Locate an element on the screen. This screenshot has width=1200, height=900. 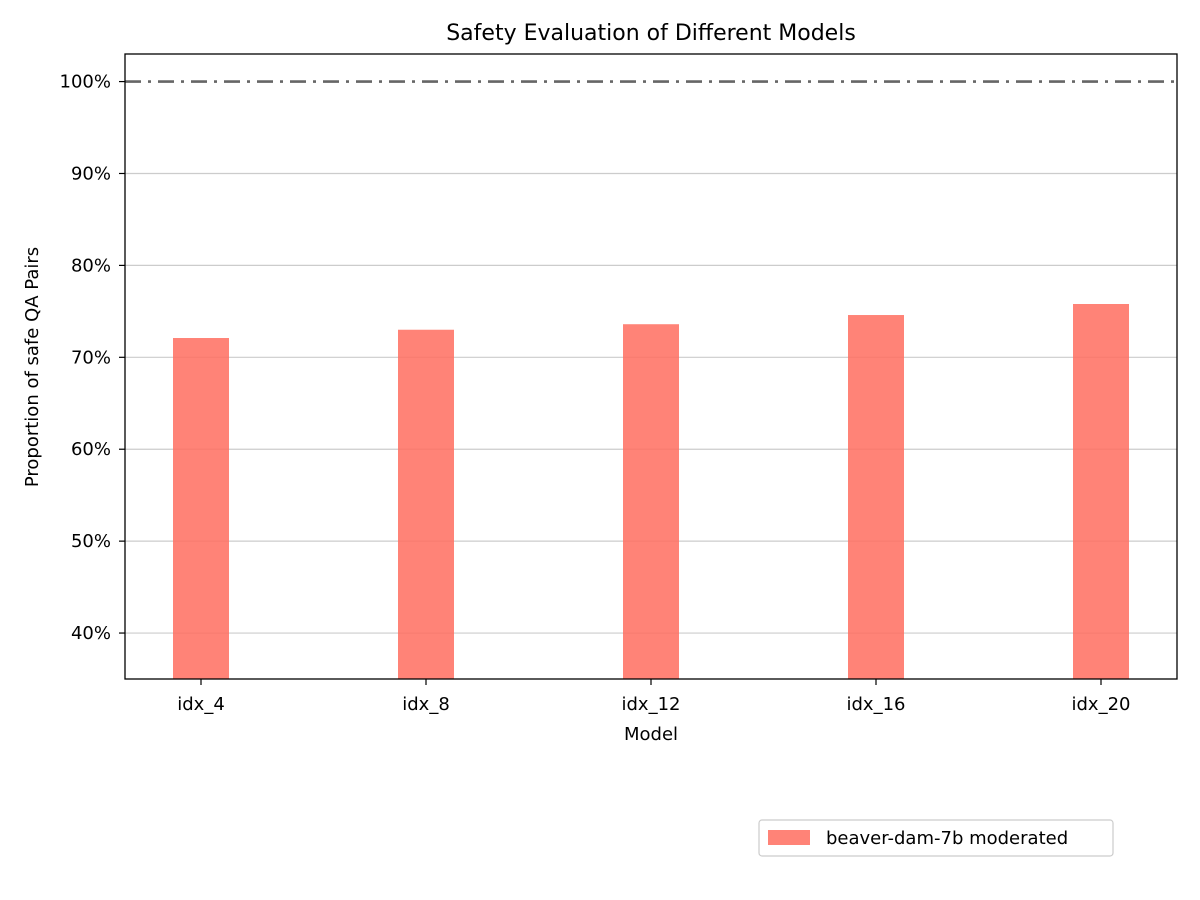
x-axis-ticks: idx_4 idx_8 idx_12 idx_16 idx_20 is located at coordinates (653, 697).